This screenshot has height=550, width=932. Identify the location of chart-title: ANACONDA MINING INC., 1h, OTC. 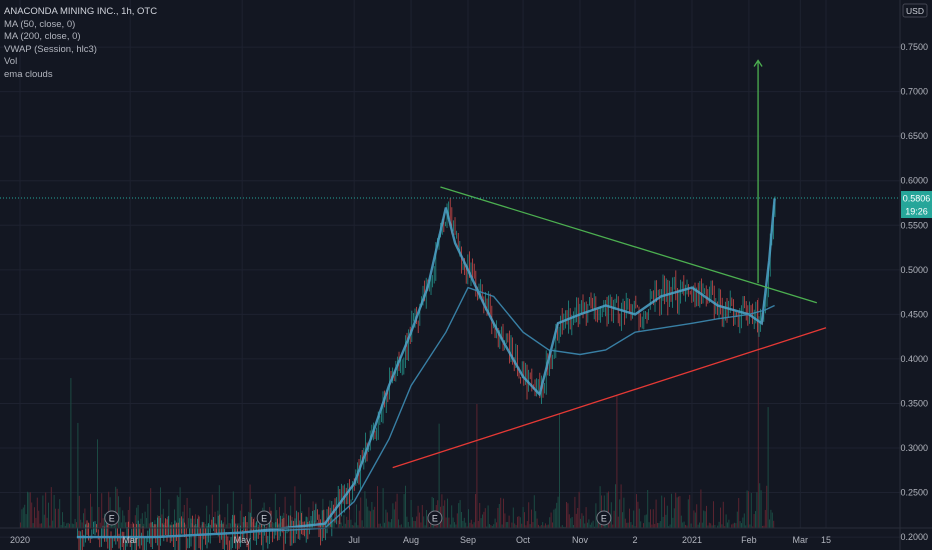
(81, 11).